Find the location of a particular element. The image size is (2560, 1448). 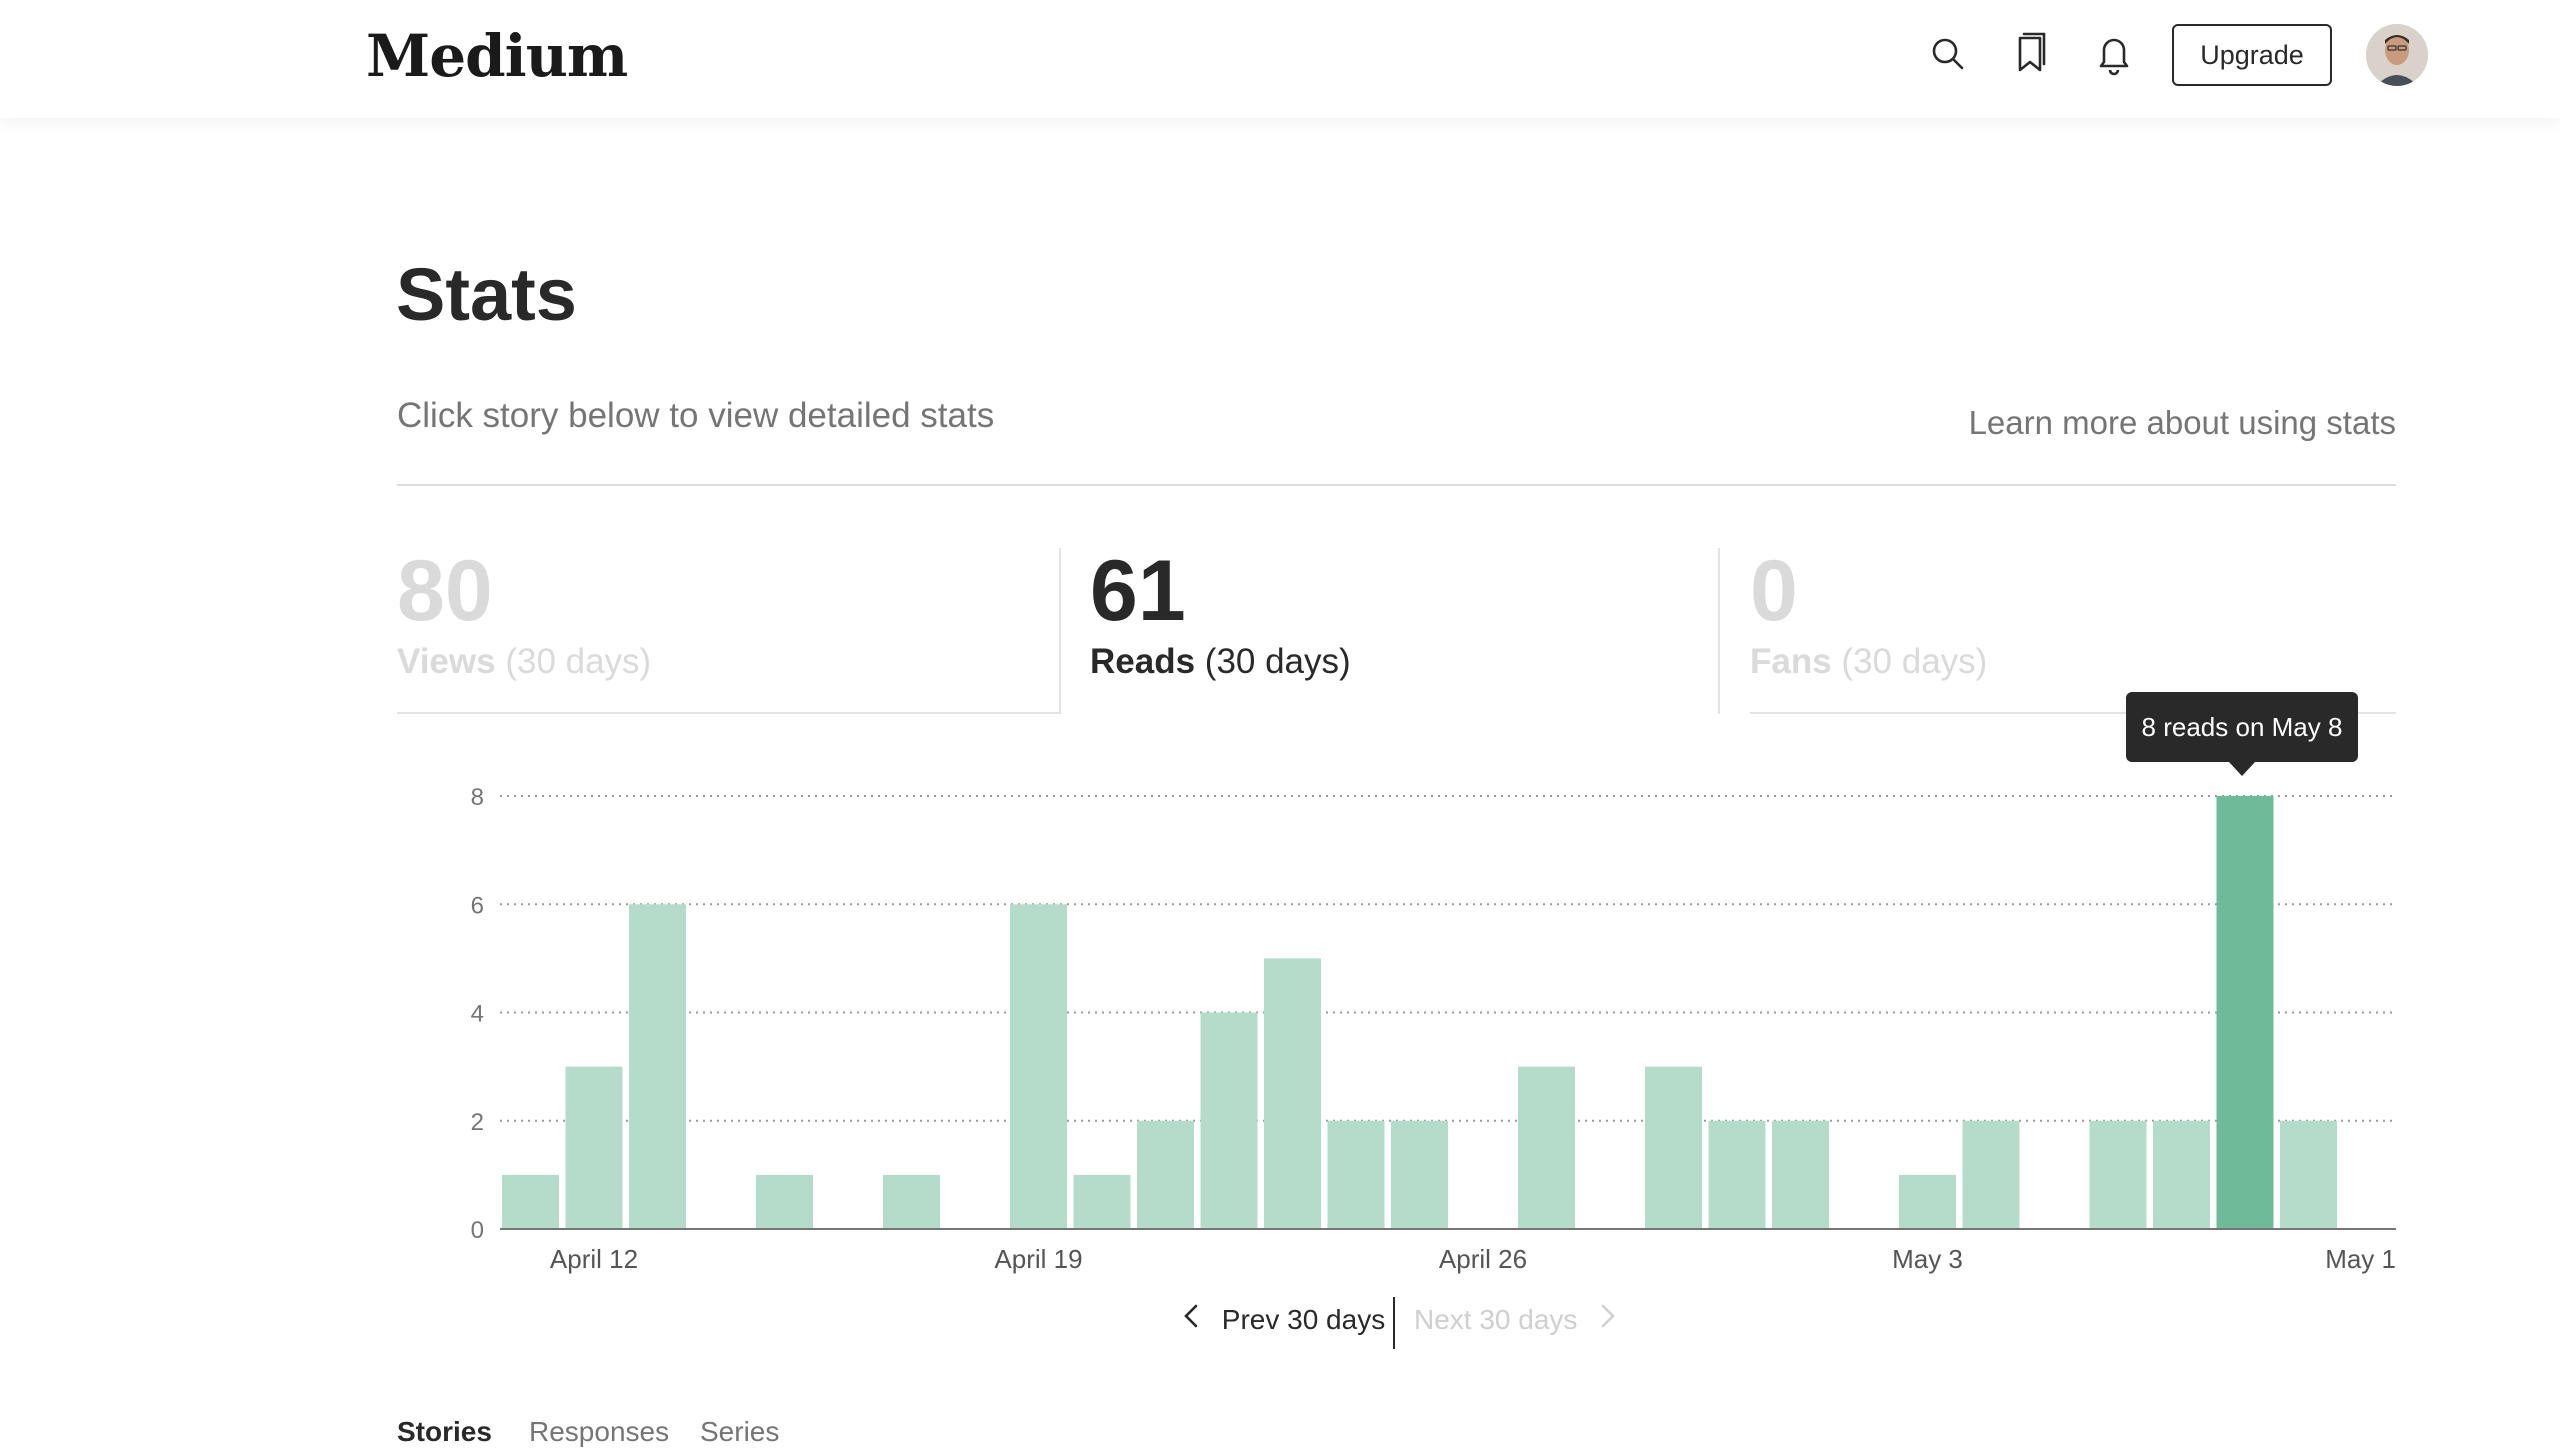

search-icon is located at coordinates (1948, 54).